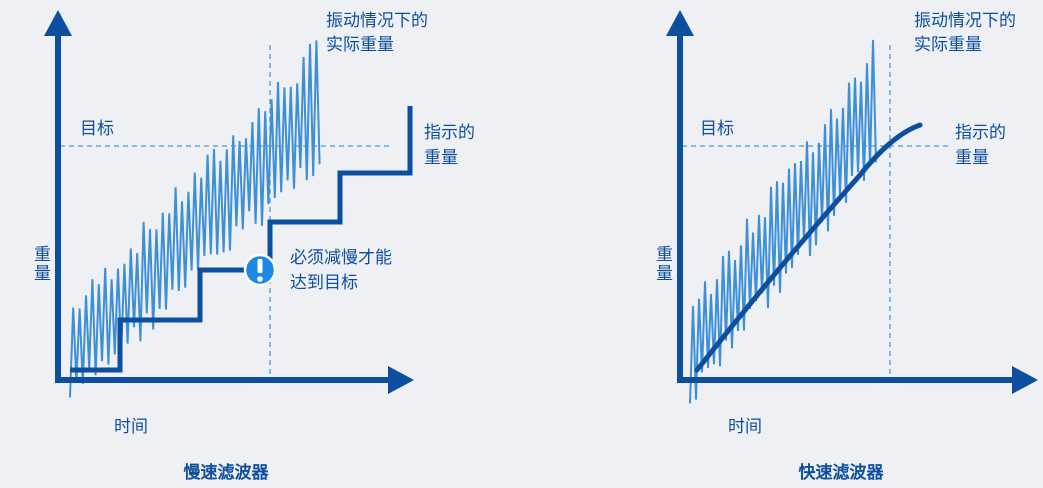 The height and width of the screenshot is (488, 1043). I want to click on actual-weight-signal, so click(783, 221).